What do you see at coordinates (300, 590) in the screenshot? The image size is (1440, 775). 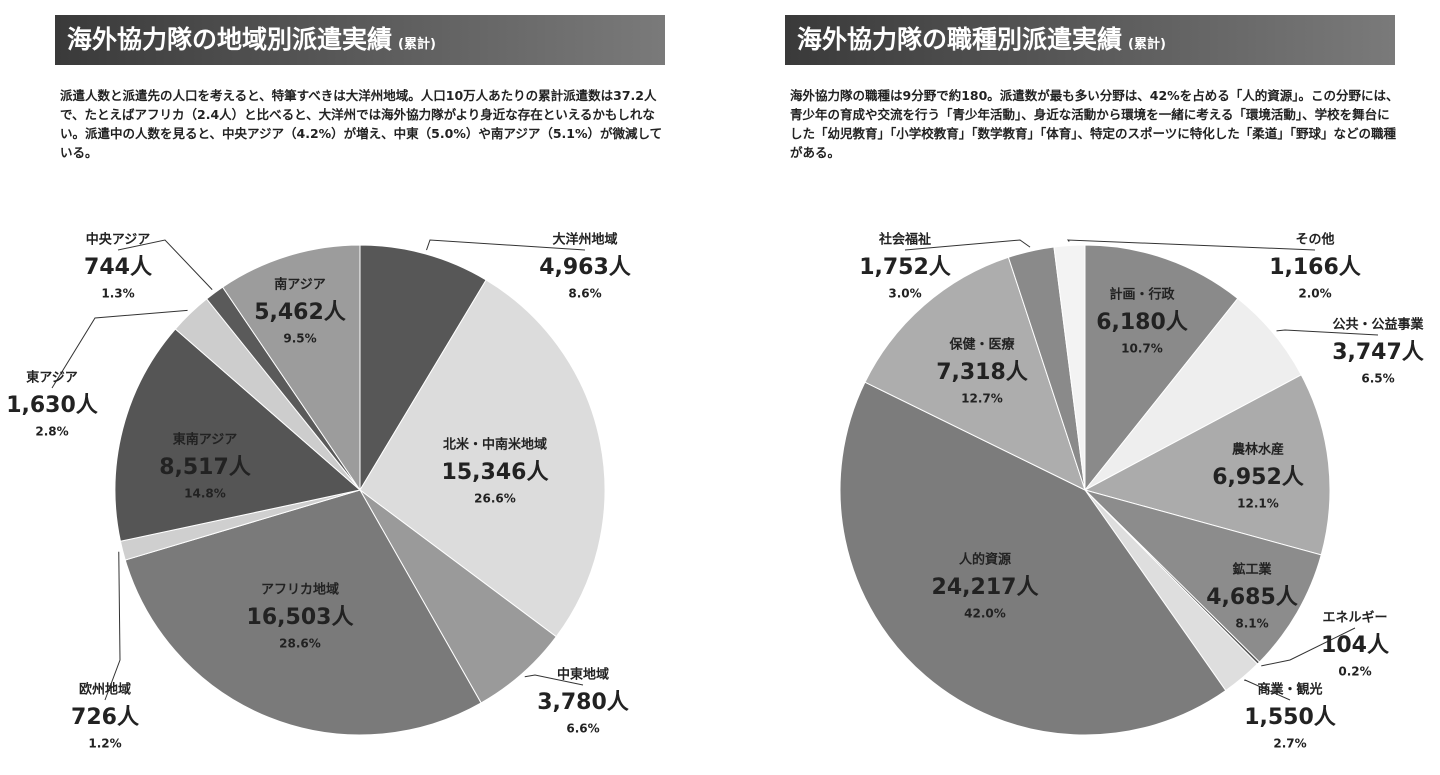 I see `slice-name: アフリカ地域` at bounding box center [300, 590].